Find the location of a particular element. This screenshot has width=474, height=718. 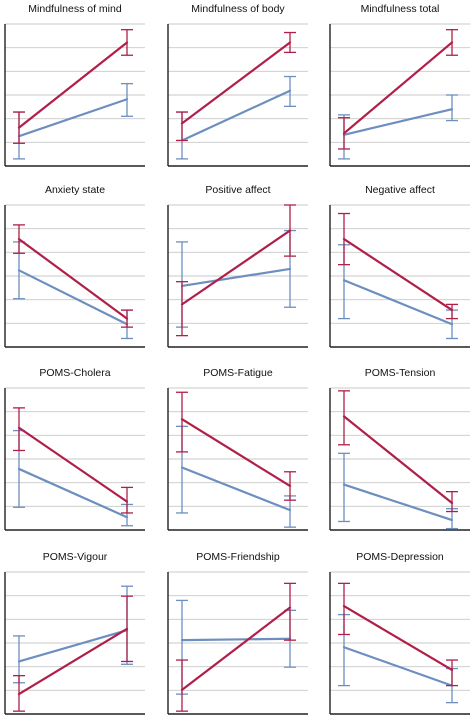

panel-title: POMS-Vigour is located at coordinates (75, 557).